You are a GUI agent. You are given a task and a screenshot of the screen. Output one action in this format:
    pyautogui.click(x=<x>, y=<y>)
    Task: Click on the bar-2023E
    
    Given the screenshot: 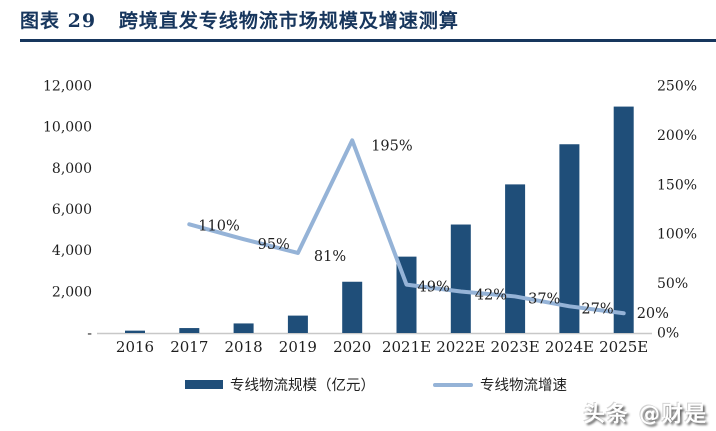 What is the action you would take?
    pyautogui.click(x=515, y=258)
    